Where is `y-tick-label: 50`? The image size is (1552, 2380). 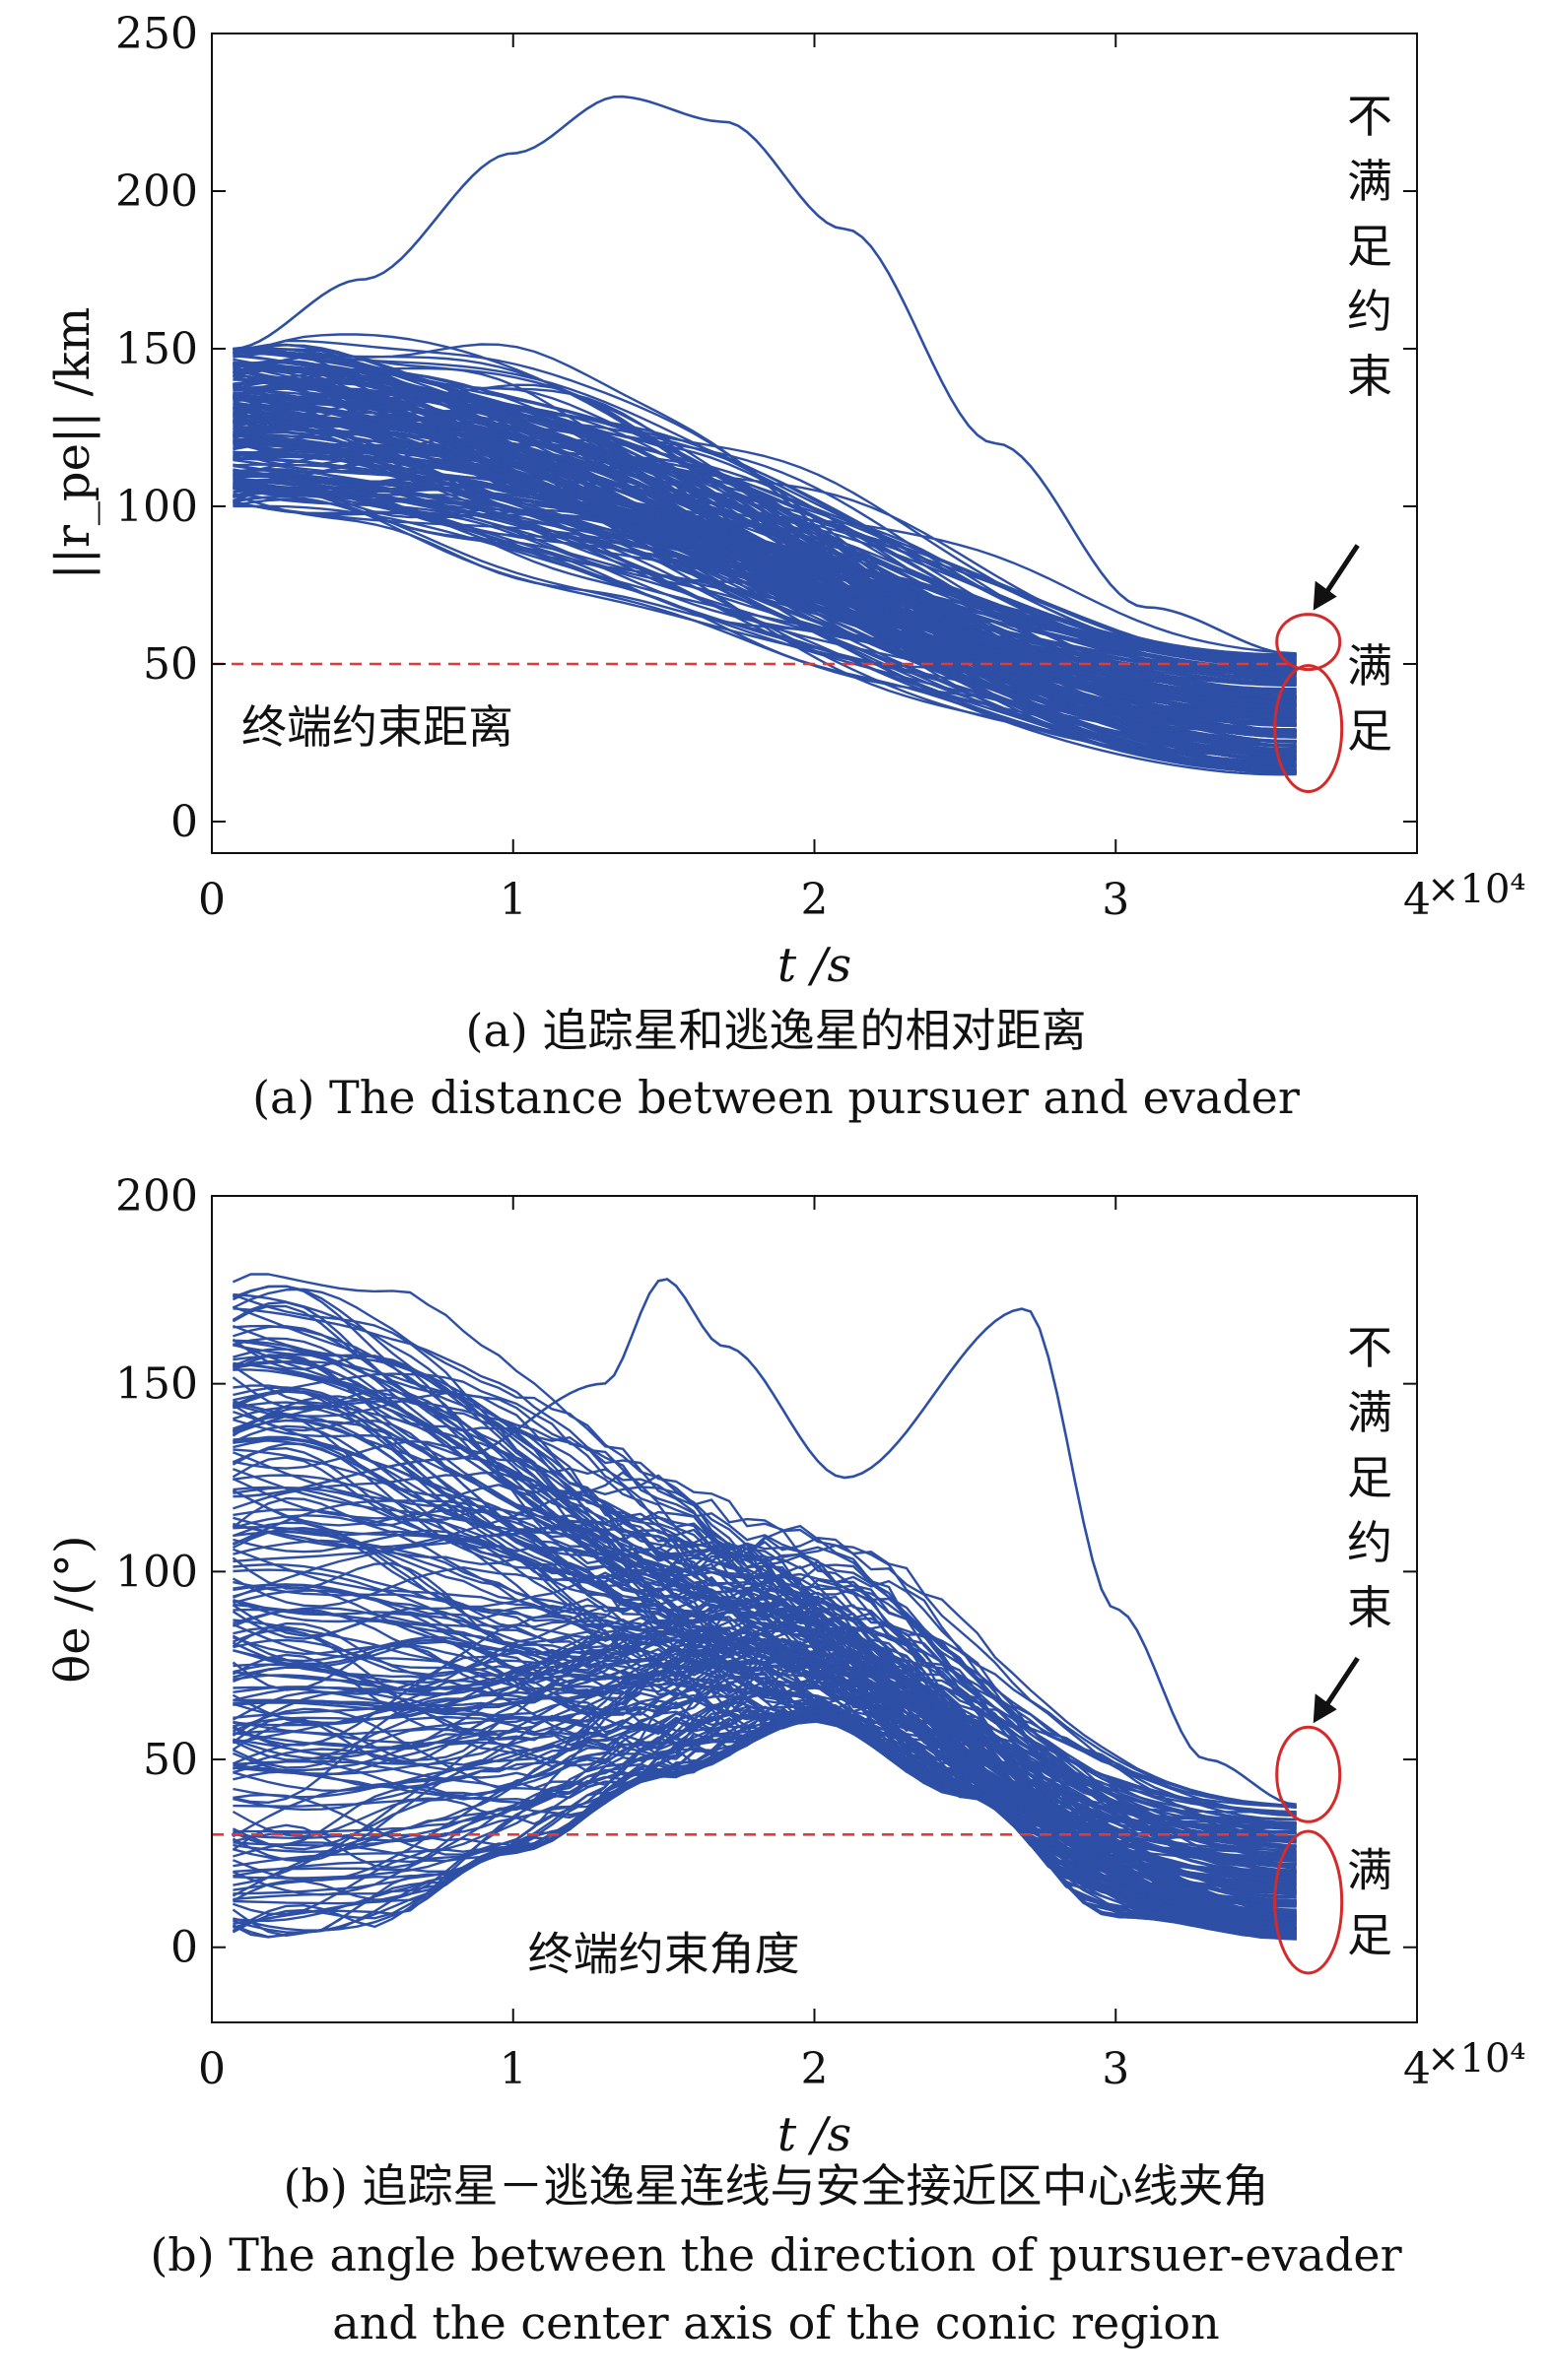
y-tick-label: 50 is located at coordinates (170, 664).